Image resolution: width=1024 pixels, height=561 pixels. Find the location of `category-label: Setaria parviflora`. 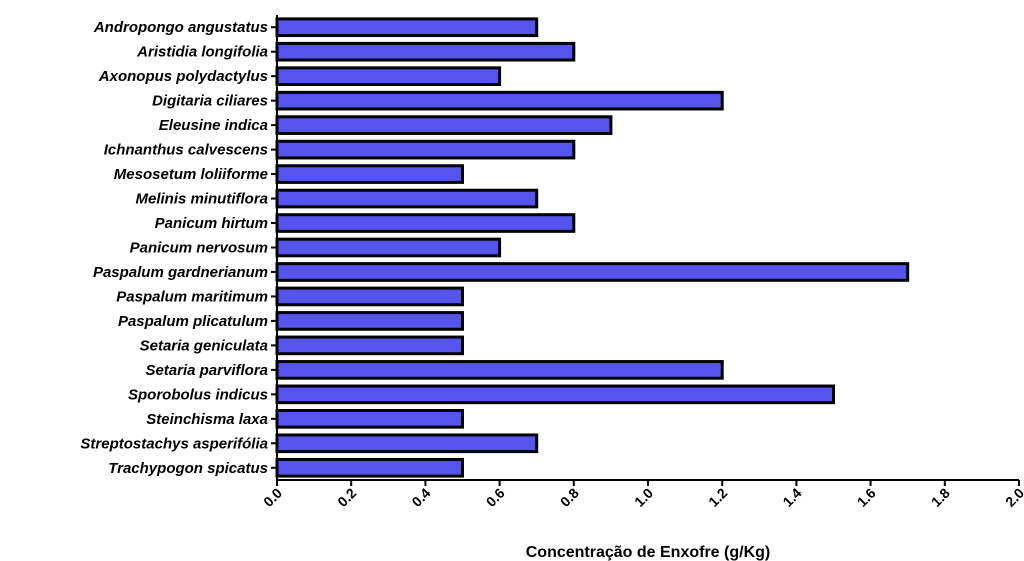

category-label: Setaria parviflora is located at coordinates (206, 370).